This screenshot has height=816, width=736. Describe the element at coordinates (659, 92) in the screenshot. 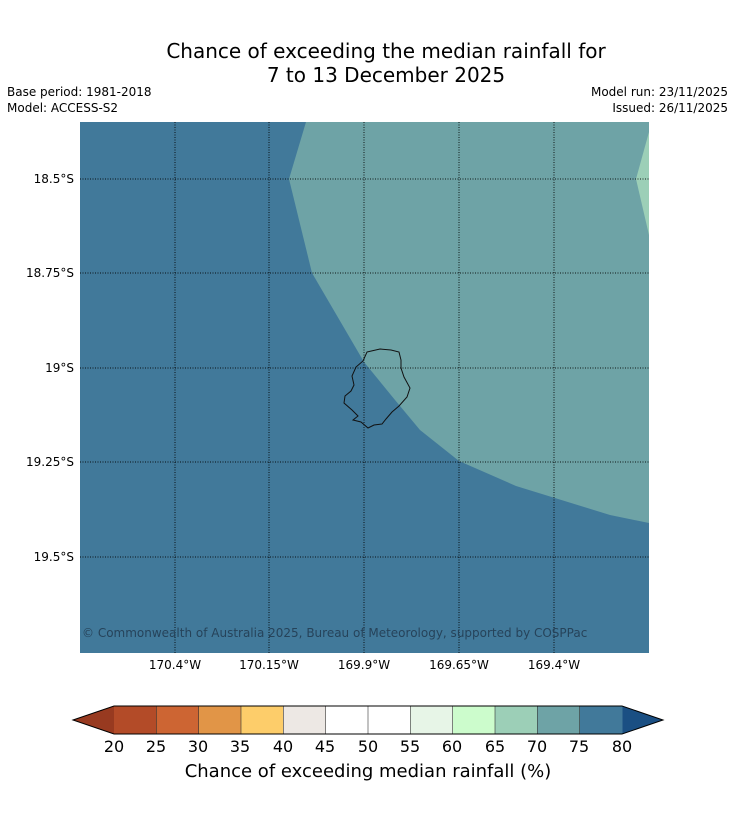

I see `model-run-label: Model run: 23/11/2025` at that location.